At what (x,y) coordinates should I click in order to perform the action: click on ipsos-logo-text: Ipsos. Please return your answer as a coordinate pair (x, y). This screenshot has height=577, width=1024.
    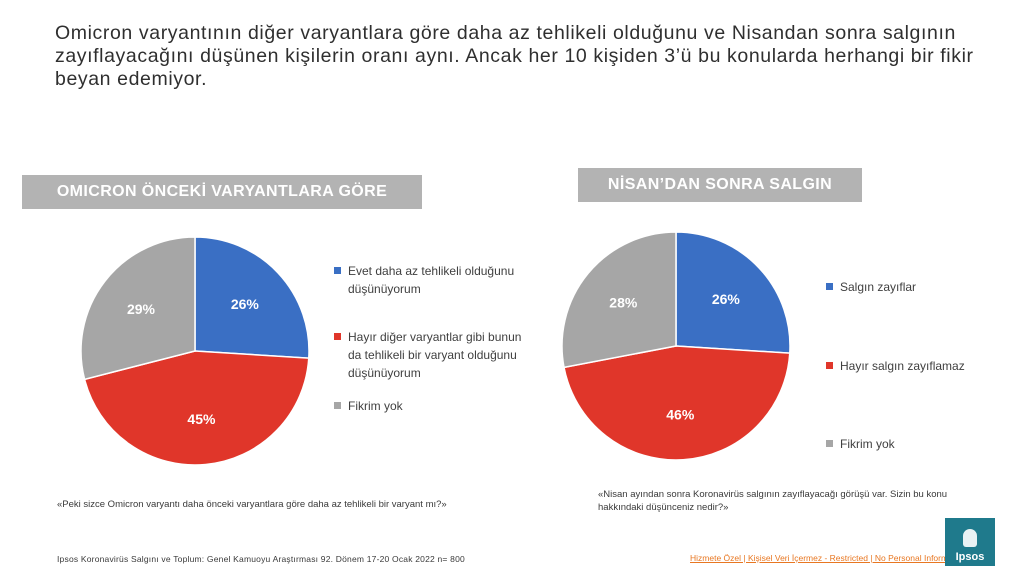
    Looking at the image, I should click on (970, 557).